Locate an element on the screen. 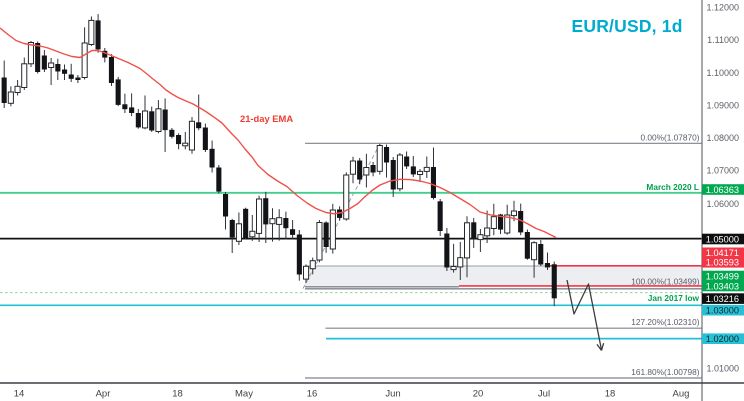 The height and width of the screenshot is (401, 744). svg-text: 1.03403 is located at coordinates (722, 286).